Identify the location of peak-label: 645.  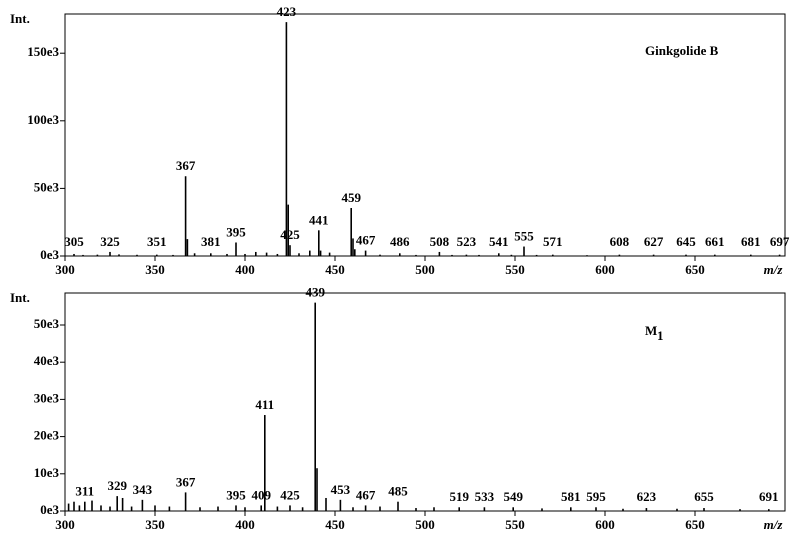
(686, 241).